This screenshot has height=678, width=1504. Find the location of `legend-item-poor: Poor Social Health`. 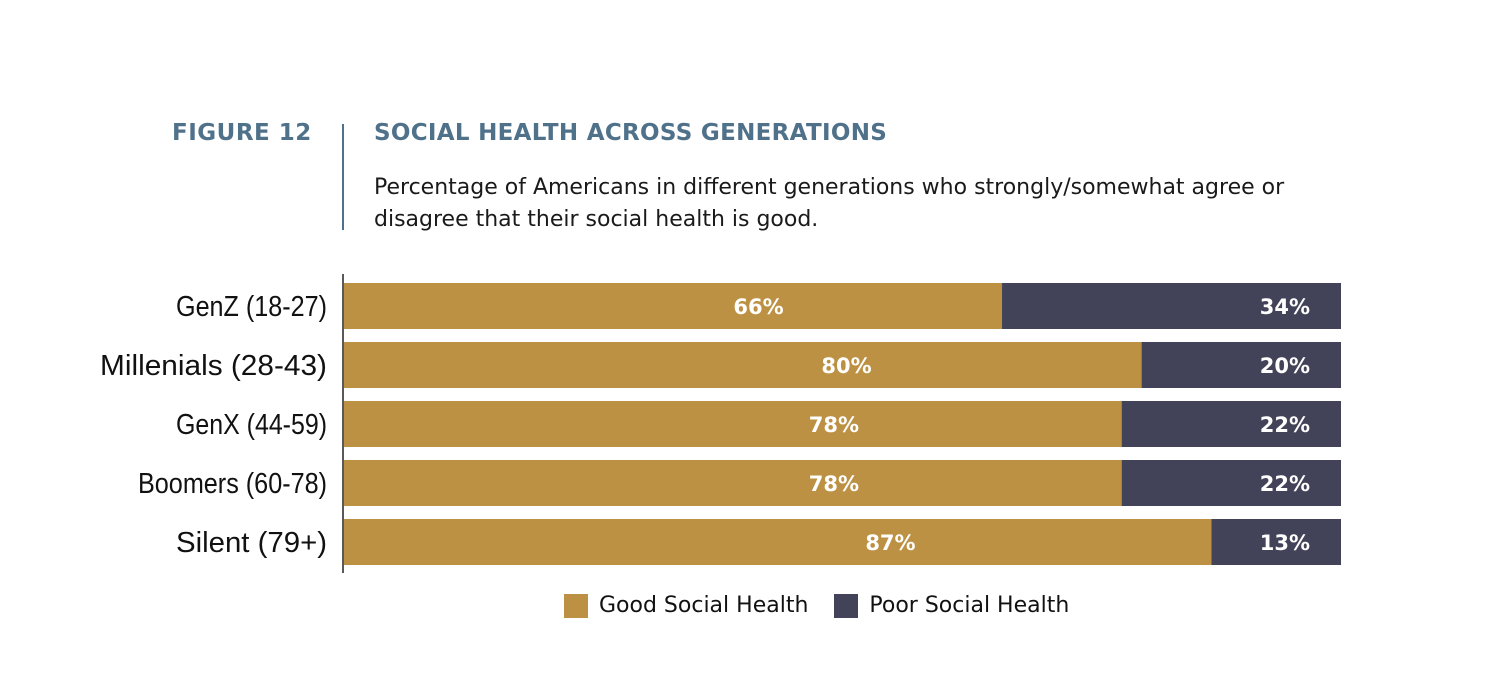

legend-item-poor: Poor Social Health is located at coordinates (951, 605).